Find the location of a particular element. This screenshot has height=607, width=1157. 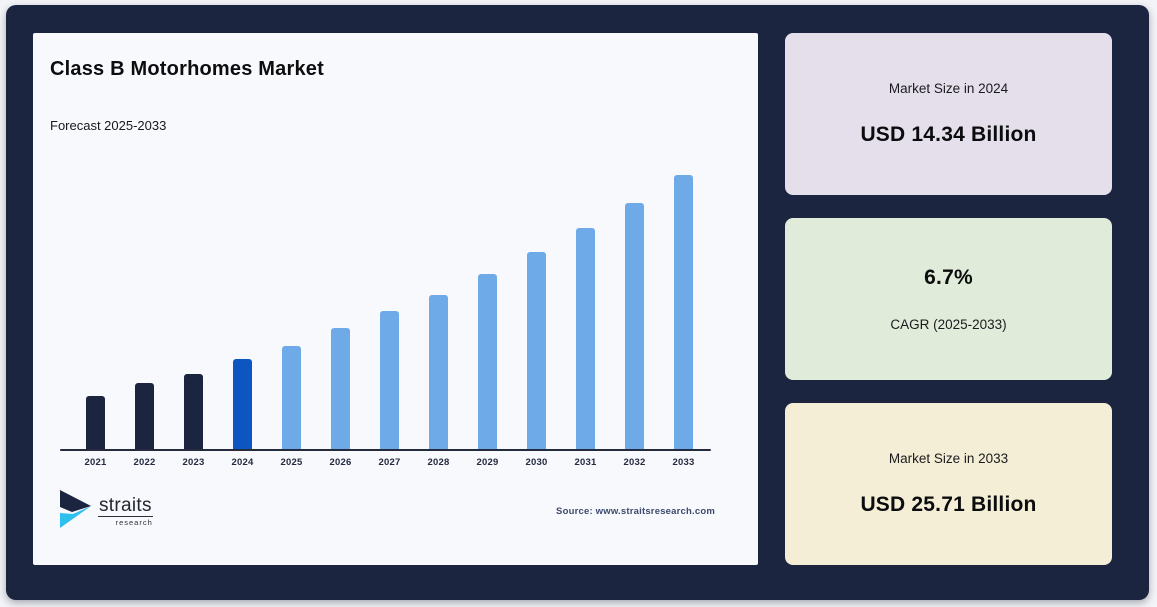

chart-subtitle: Forecast 2025-2033 is located at coordinates (108, 125).